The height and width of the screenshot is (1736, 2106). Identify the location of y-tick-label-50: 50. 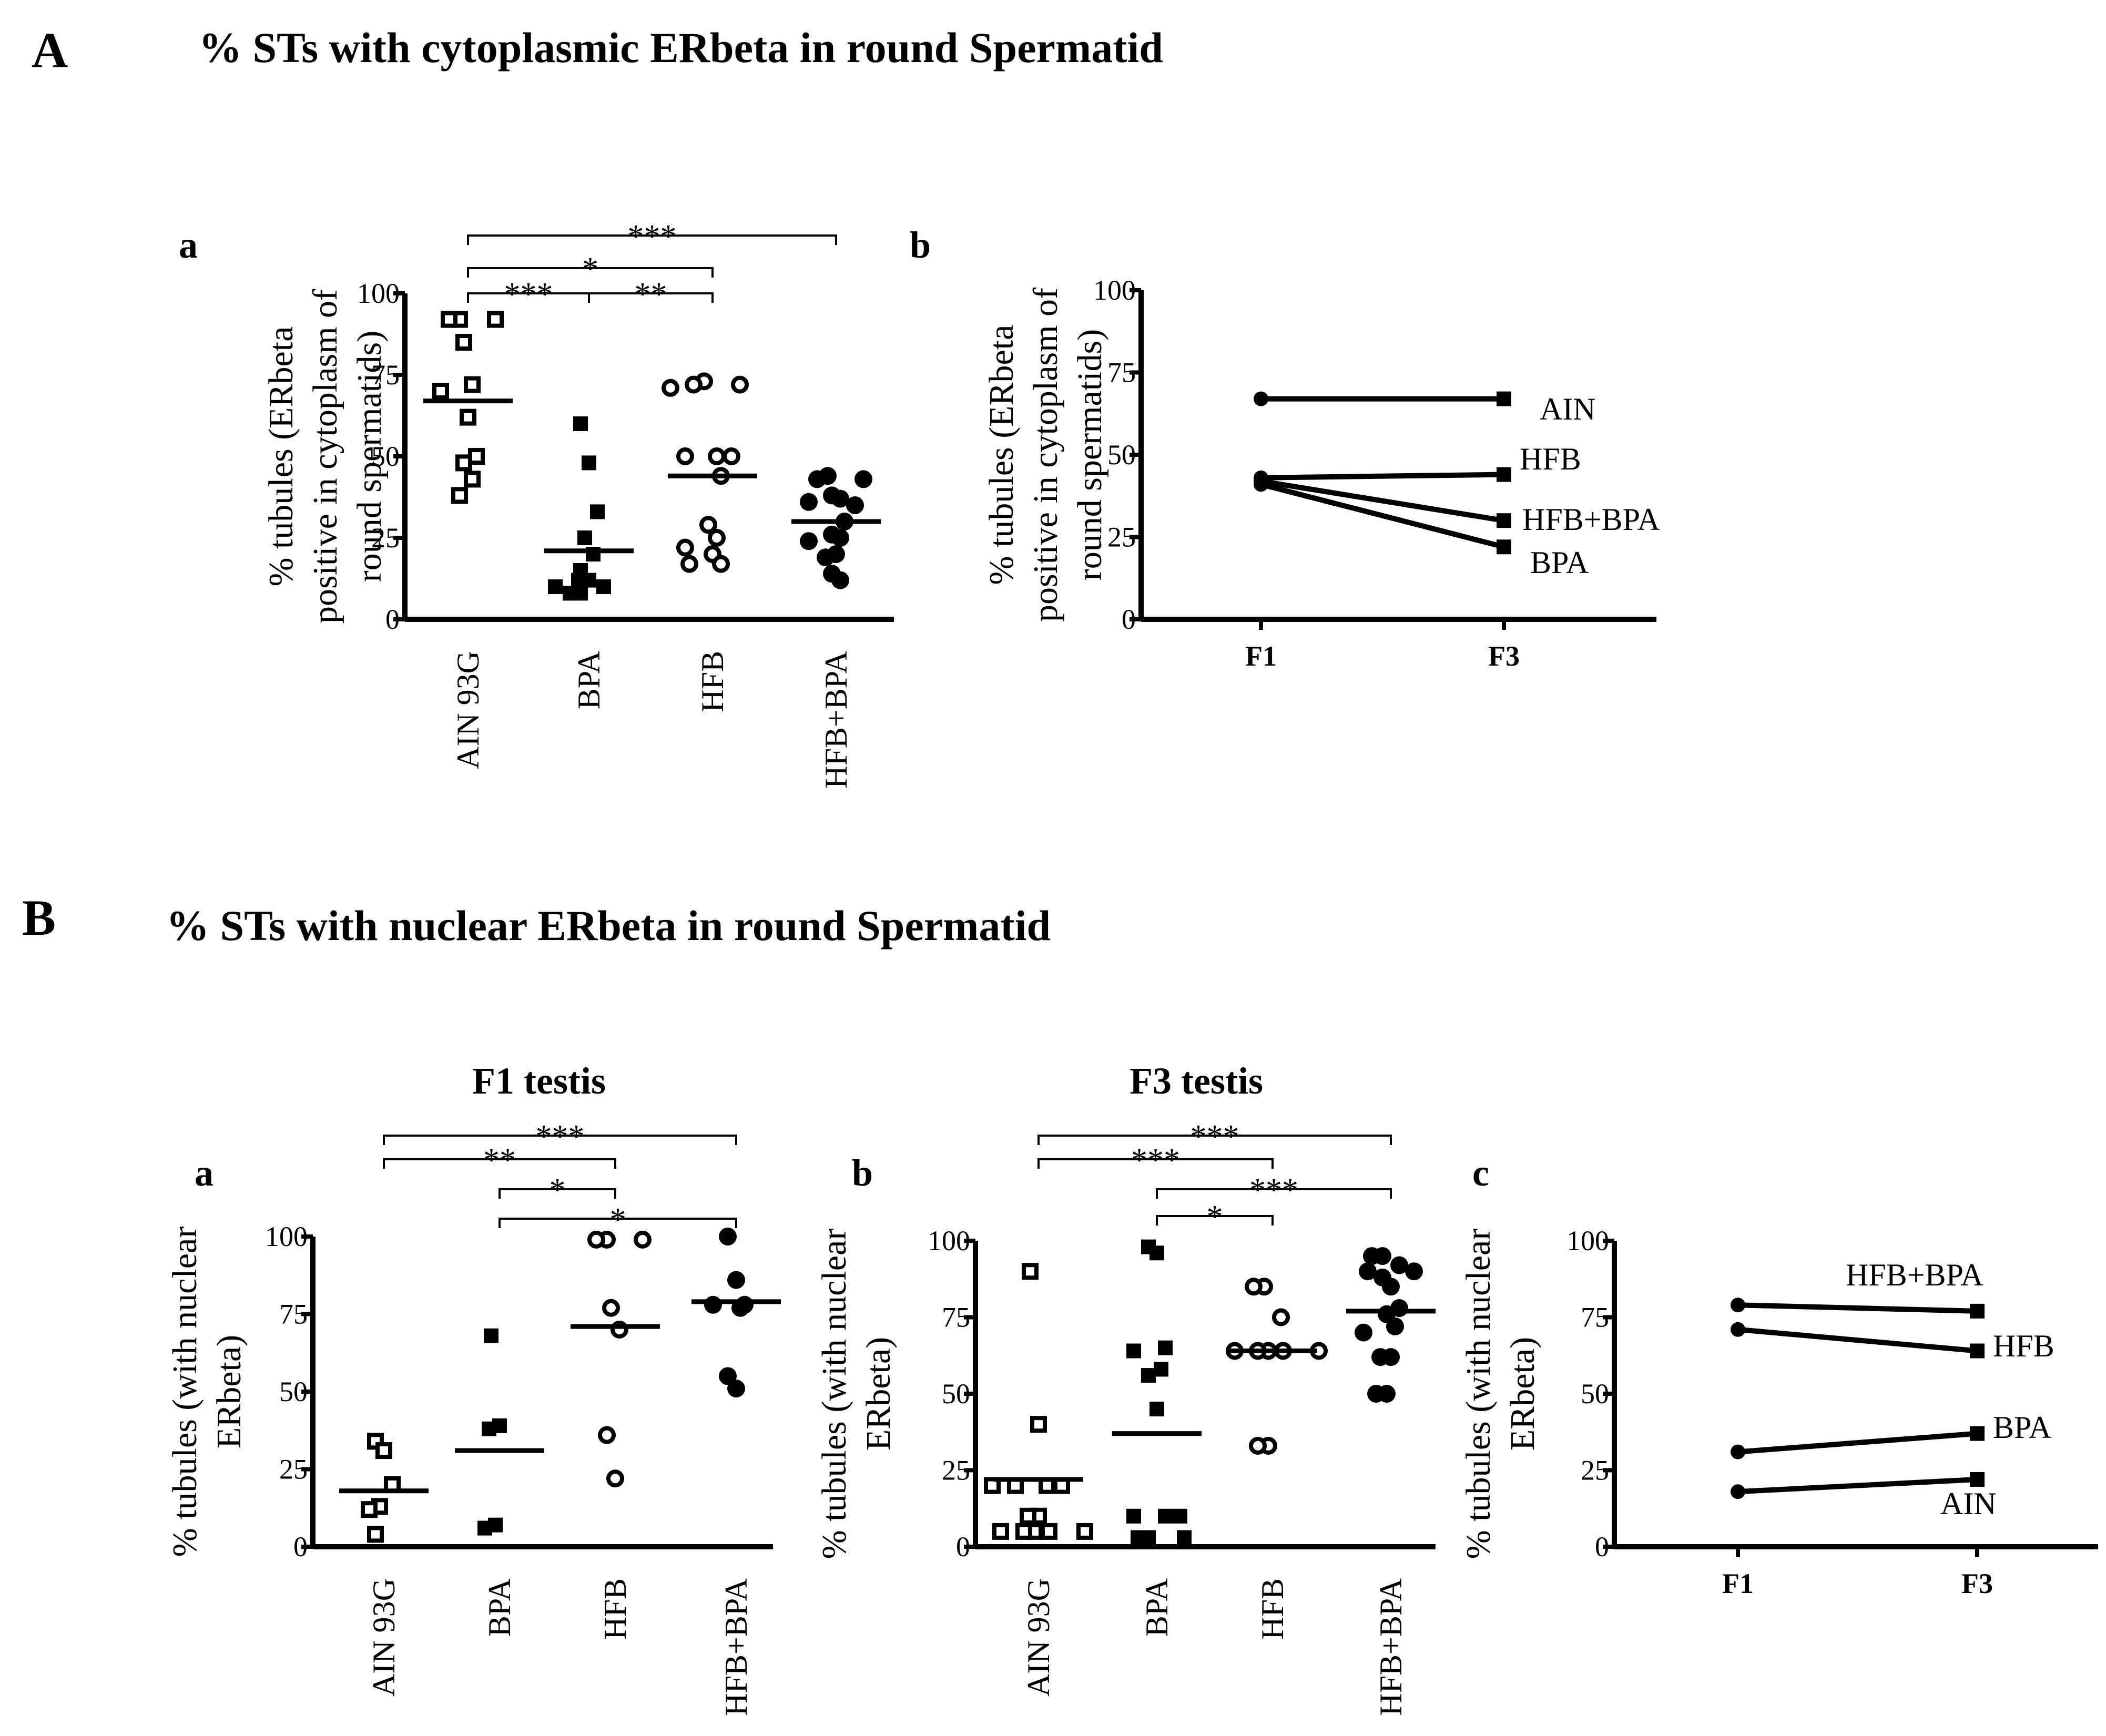
(293, 1391).